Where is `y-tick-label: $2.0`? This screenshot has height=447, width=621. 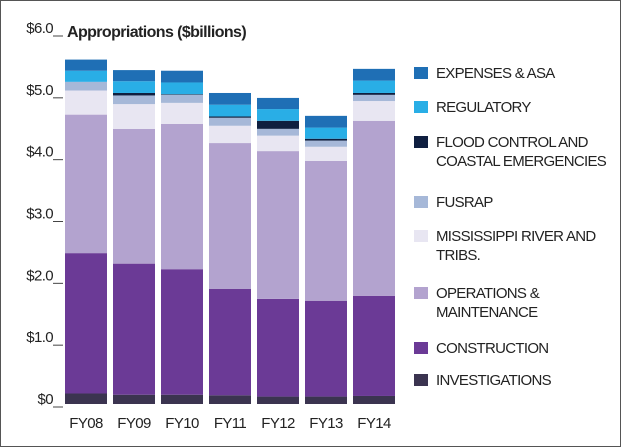
y-tick-label: $2.0 is located at coordinates (39, 275).